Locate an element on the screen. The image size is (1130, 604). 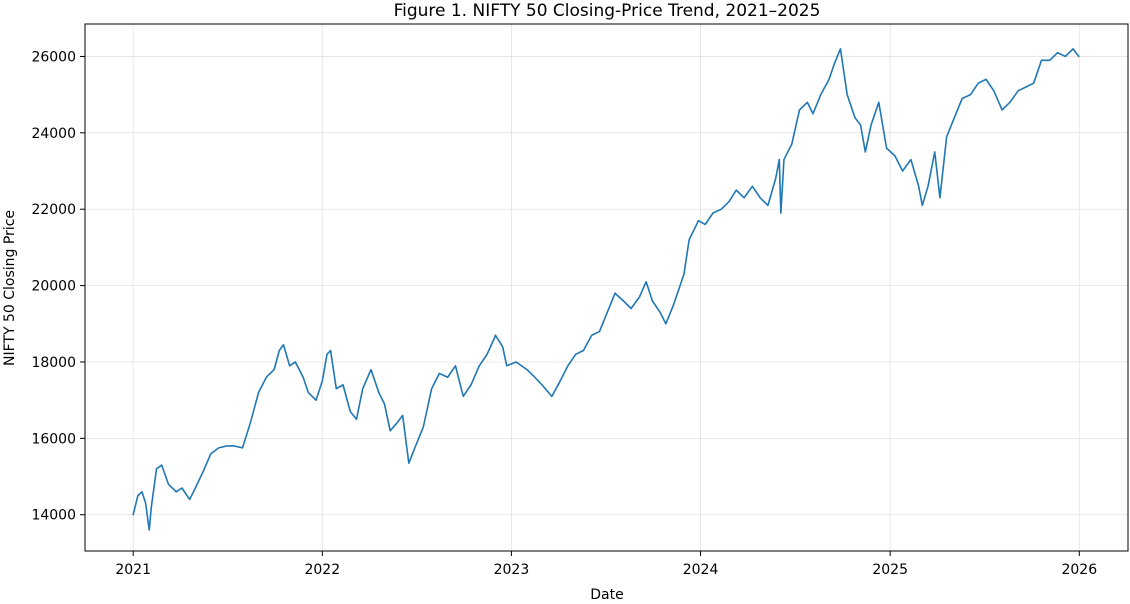
y-axis-label: NIFTY 50 Closing Price is located at coordinates (10, 288).